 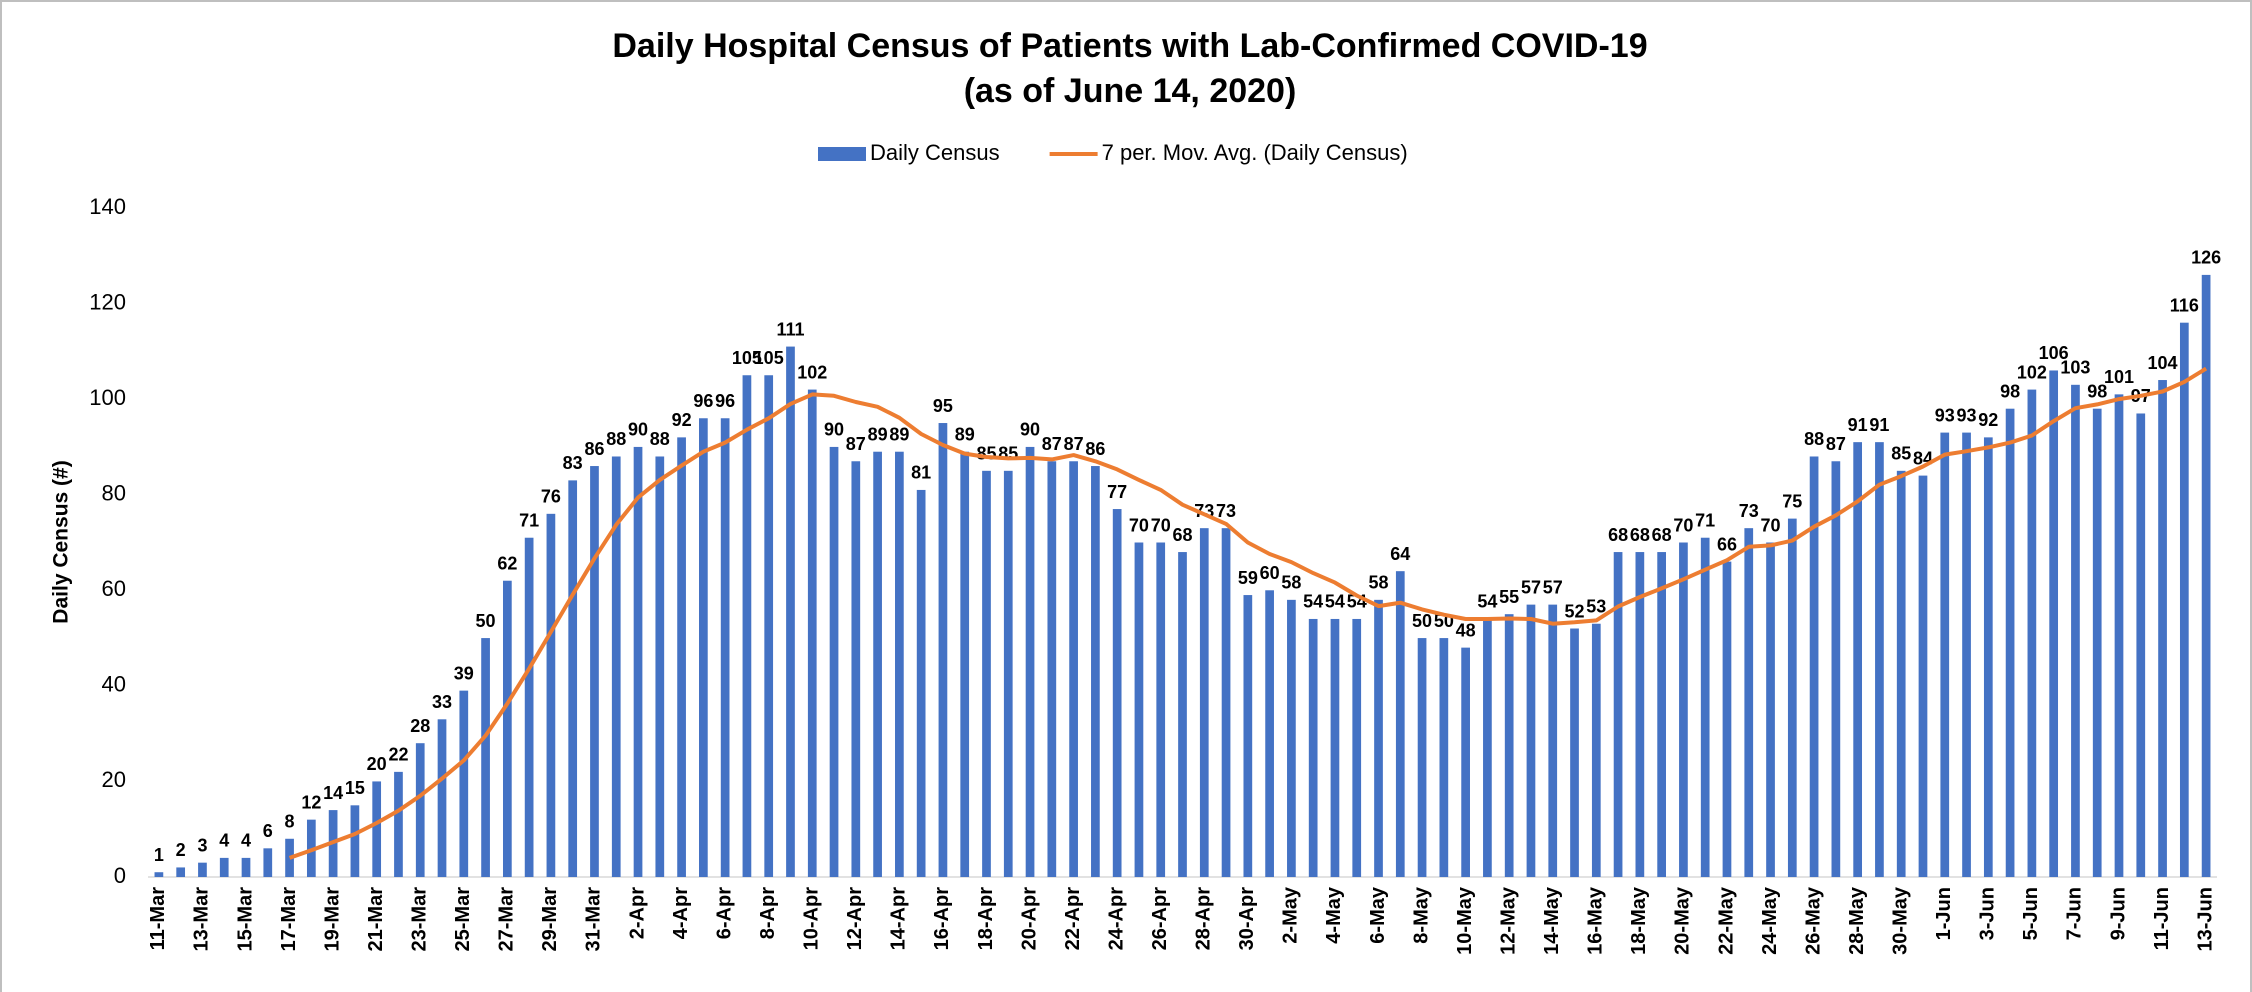 What do you see at coordinates (1901, 454) in the screenshot?
I see `data-label: 85` at bounding box center [1901, 454].